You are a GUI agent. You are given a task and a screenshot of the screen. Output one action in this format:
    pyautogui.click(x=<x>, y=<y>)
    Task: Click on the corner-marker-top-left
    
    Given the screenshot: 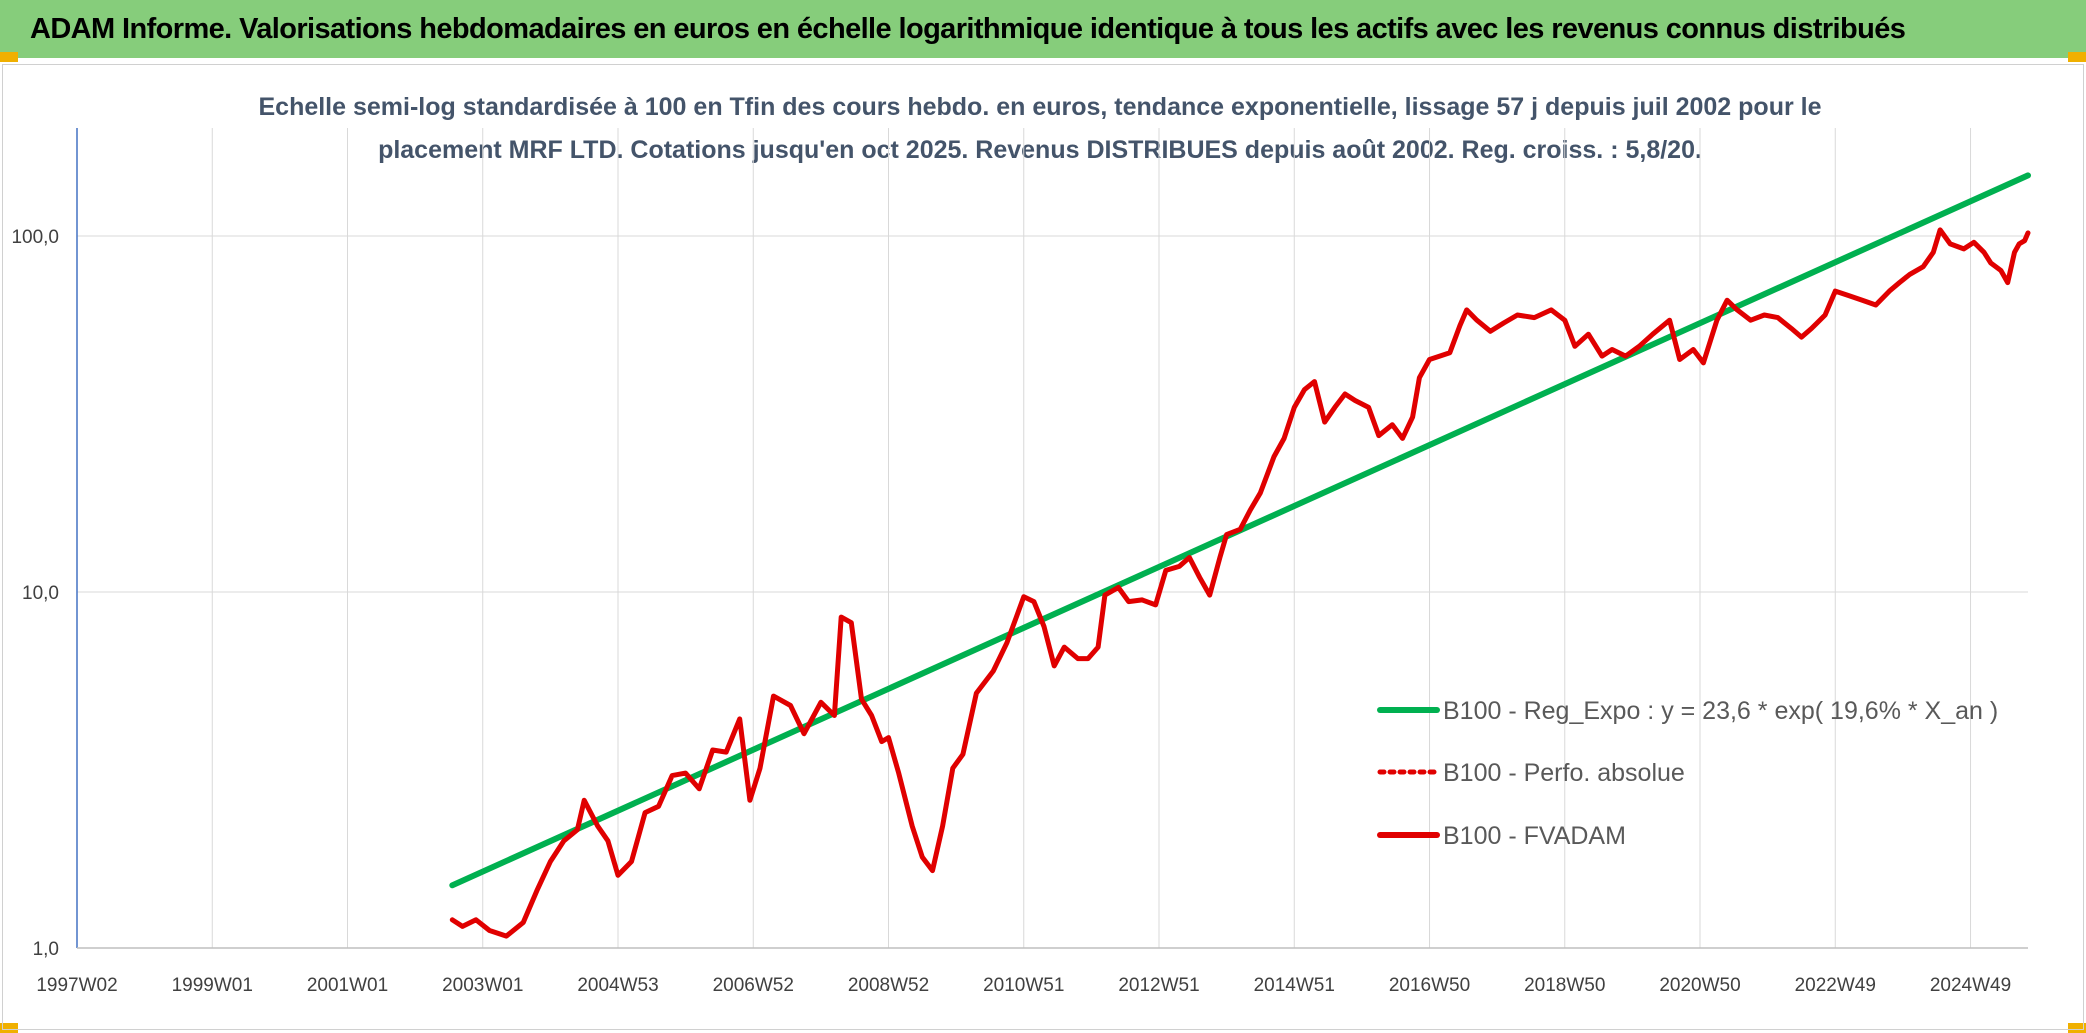 What is the action you would take?
    pyautogui.click(x=9, y=57)
    